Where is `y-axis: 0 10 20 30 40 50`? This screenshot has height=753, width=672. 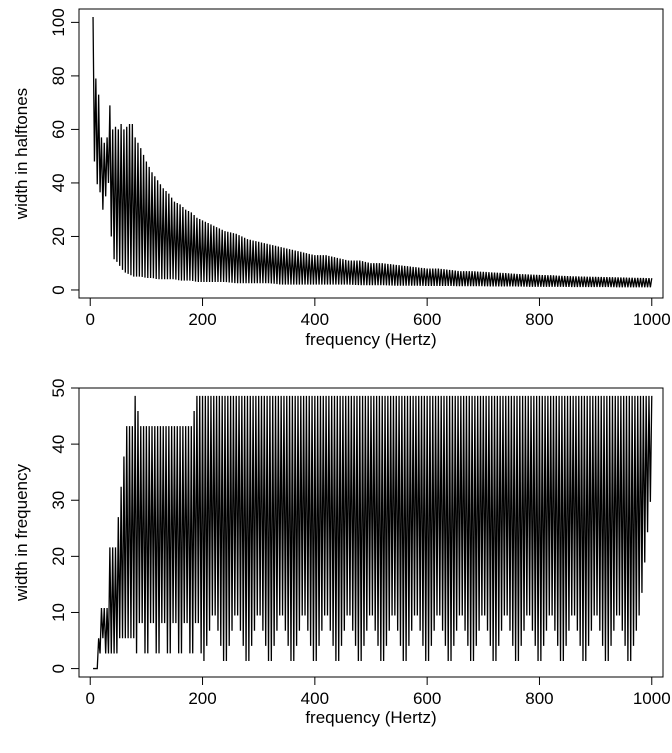 y-axis: 0 10 20 30 40 50 is located at coordinates (64, 526).